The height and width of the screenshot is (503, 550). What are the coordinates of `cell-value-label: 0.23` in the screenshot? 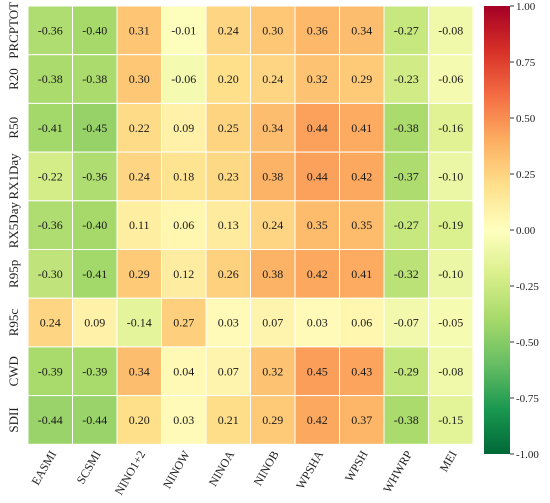 It's located at (228, 176).